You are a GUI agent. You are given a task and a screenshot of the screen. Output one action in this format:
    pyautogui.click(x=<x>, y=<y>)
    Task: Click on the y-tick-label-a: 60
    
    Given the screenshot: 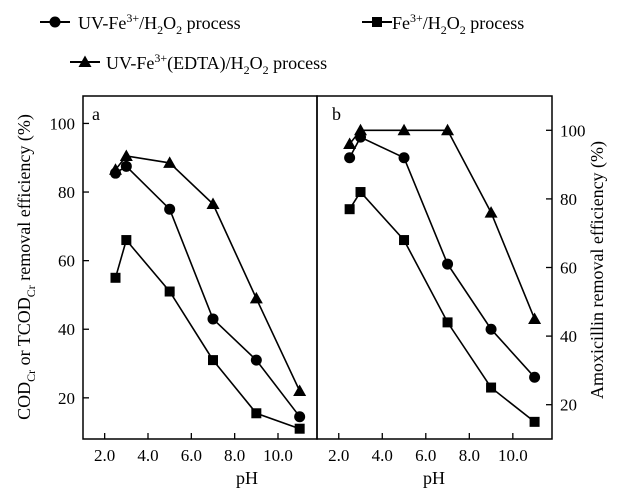 What is the action you would take?
    pyautogui.click(x=66, y=261)
    